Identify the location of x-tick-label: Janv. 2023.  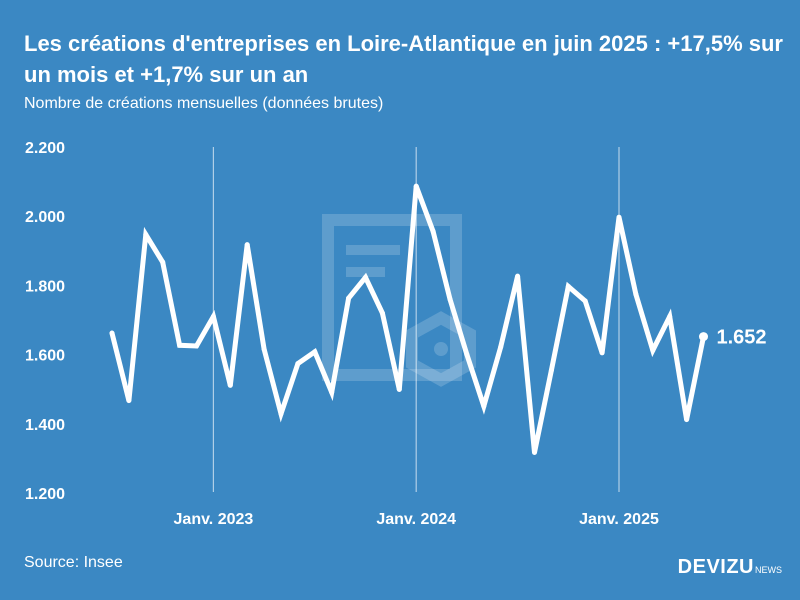
(214, 519).